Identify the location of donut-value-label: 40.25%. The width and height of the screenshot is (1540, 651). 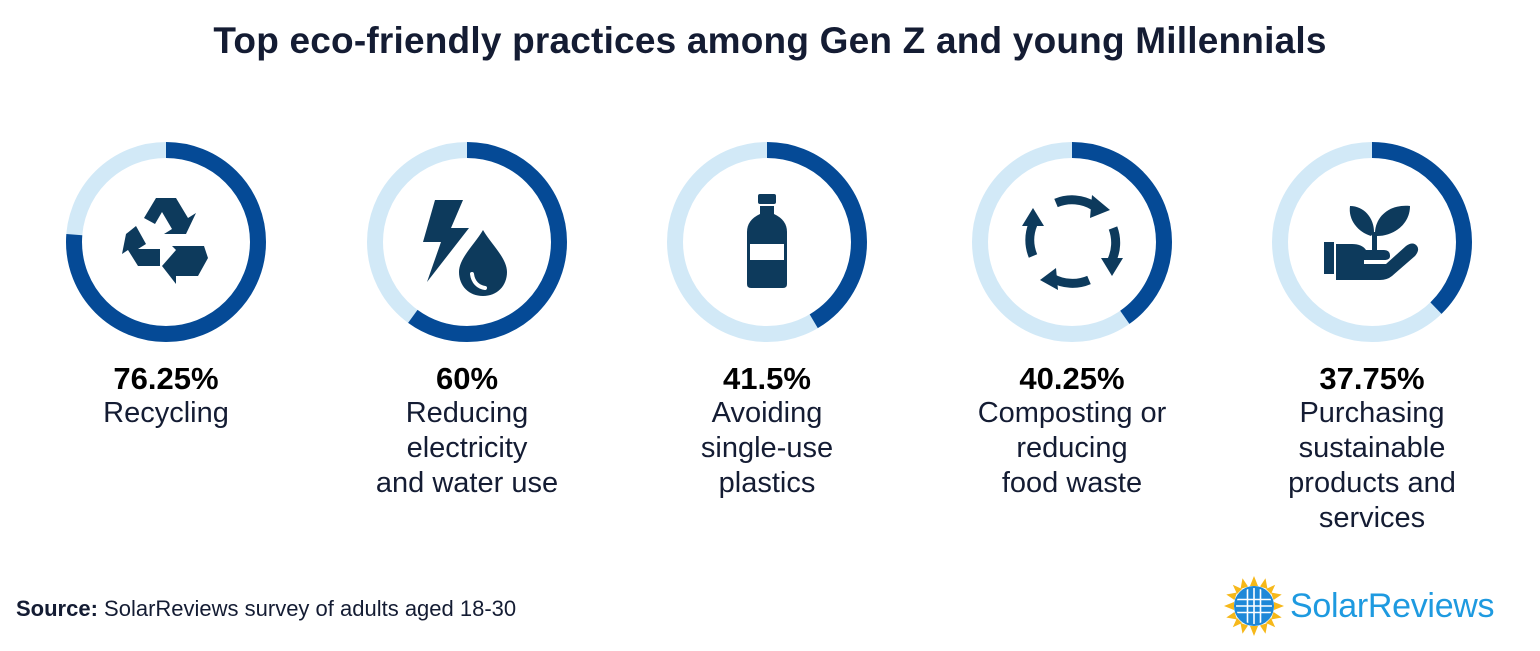
(1072, 378).